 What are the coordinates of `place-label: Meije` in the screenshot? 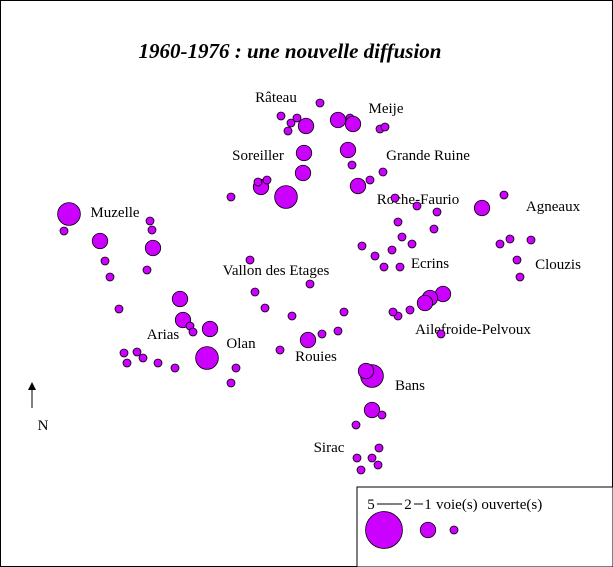 It's located at (386, 109).